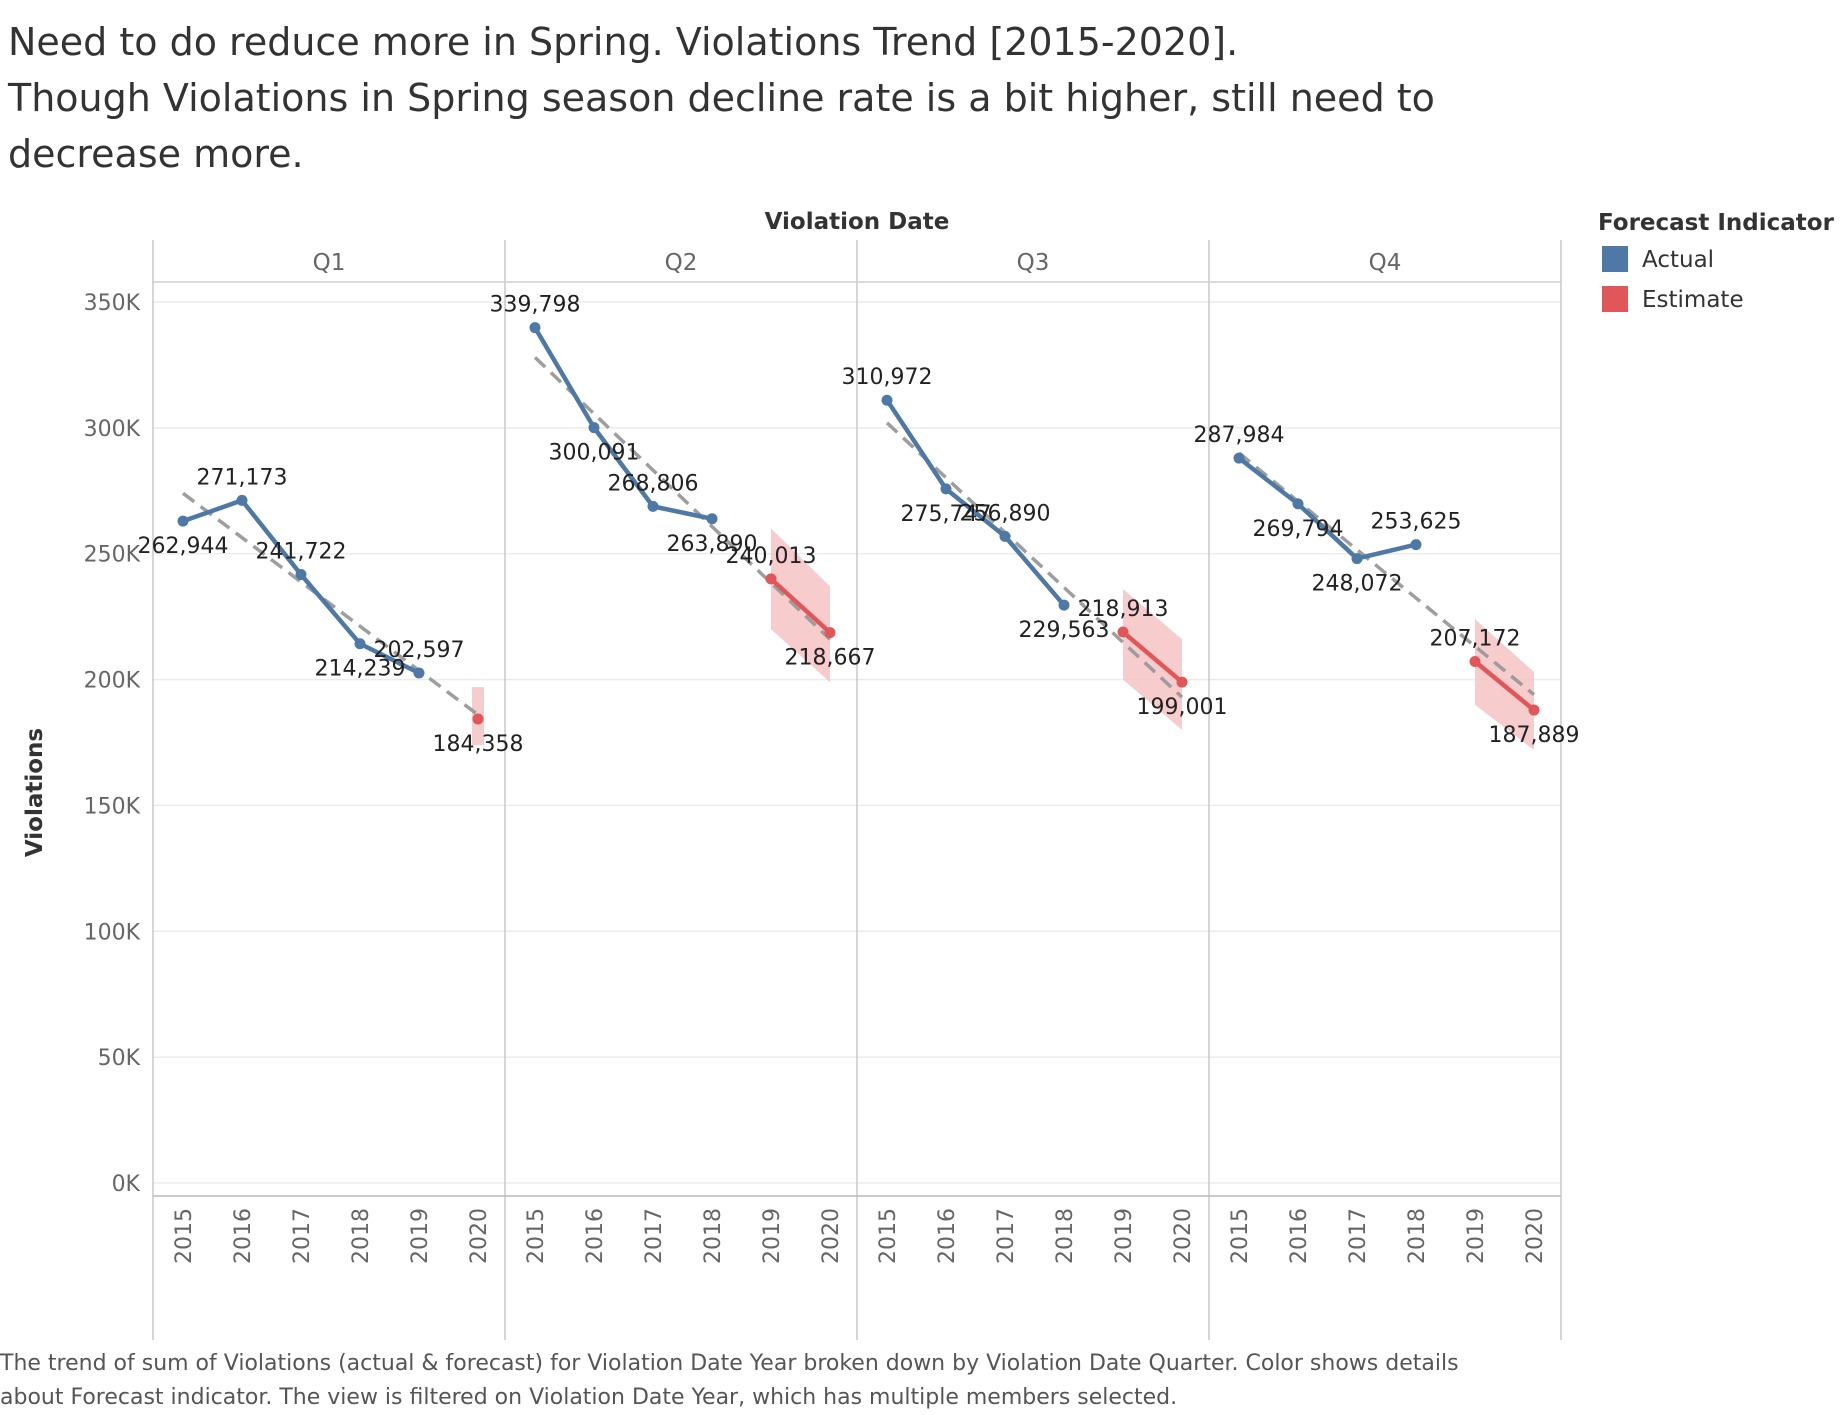 The width and height of the screenshot is (1848, 1415). I want to click on data-label: 218,913, so click(1123, 609).